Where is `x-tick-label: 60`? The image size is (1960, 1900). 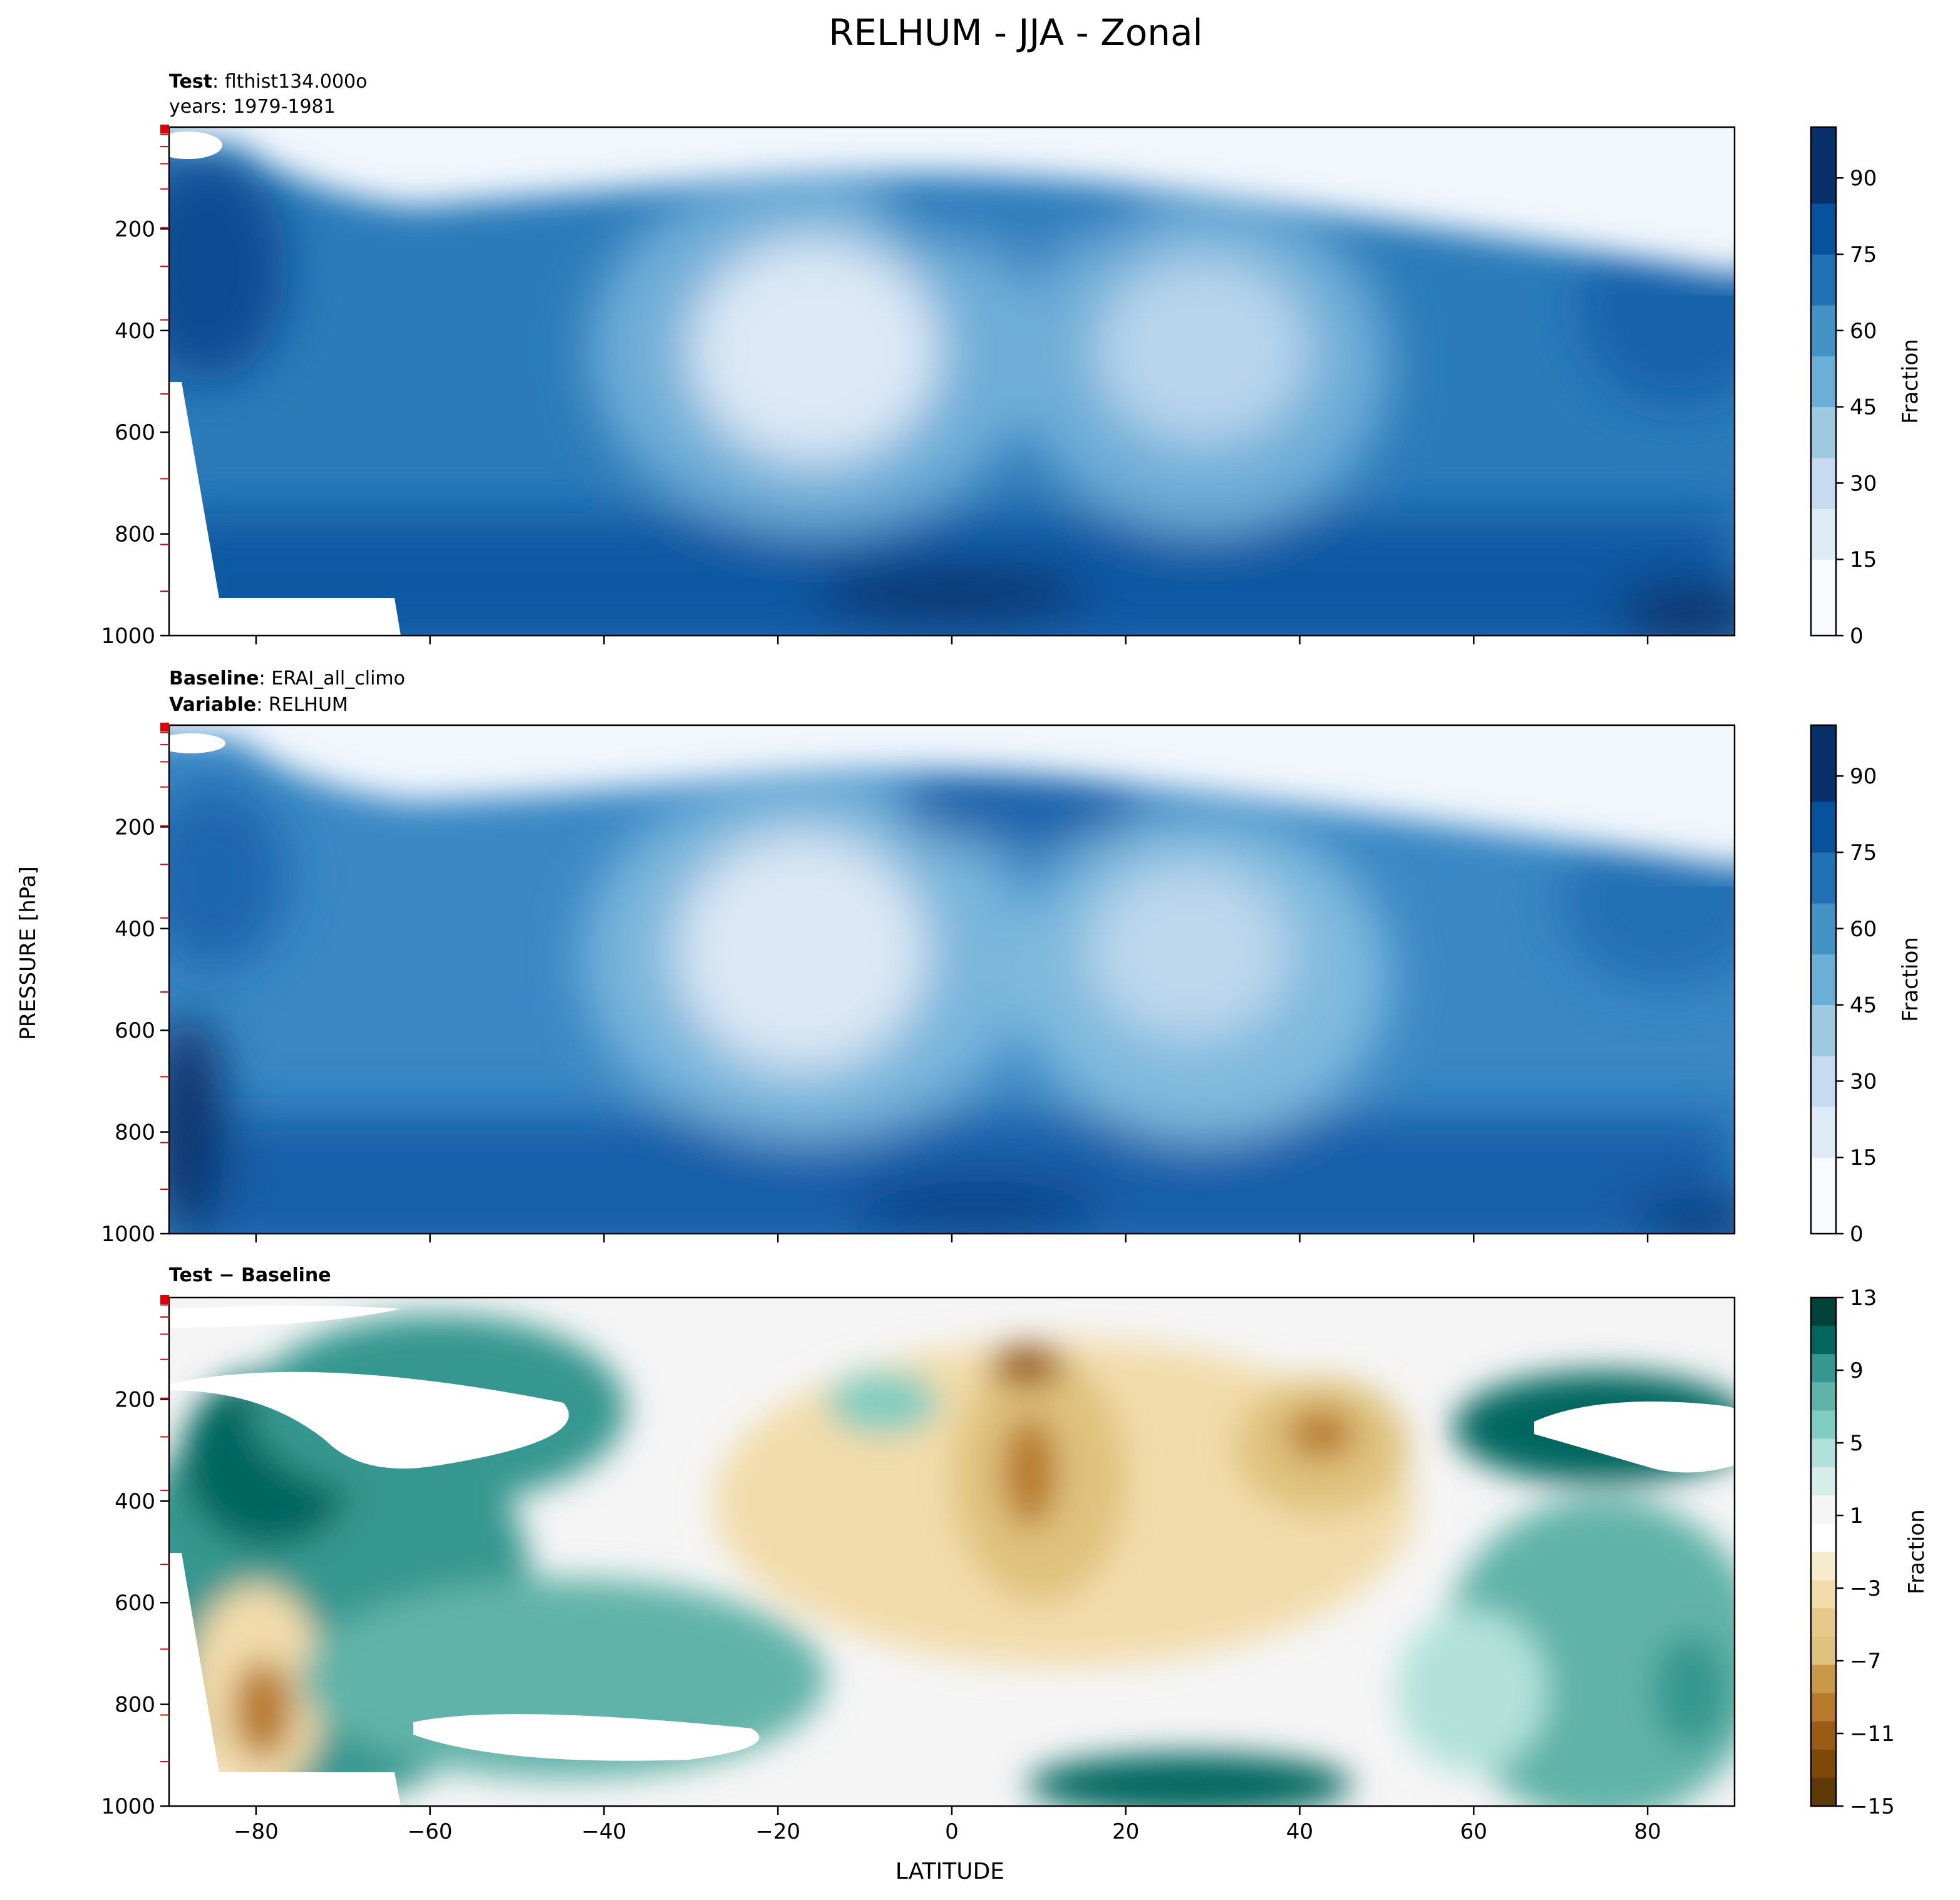
x-tick-label: 60 is located at coordinates (1473, 1831).